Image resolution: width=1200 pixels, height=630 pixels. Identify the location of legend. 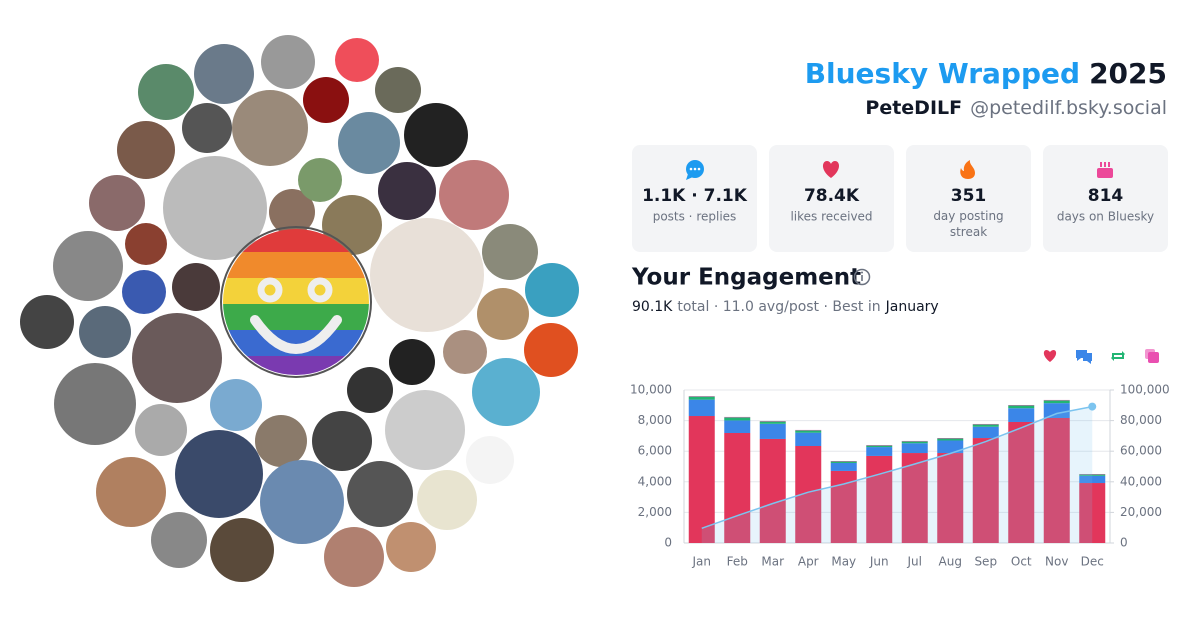
(1101, 356).